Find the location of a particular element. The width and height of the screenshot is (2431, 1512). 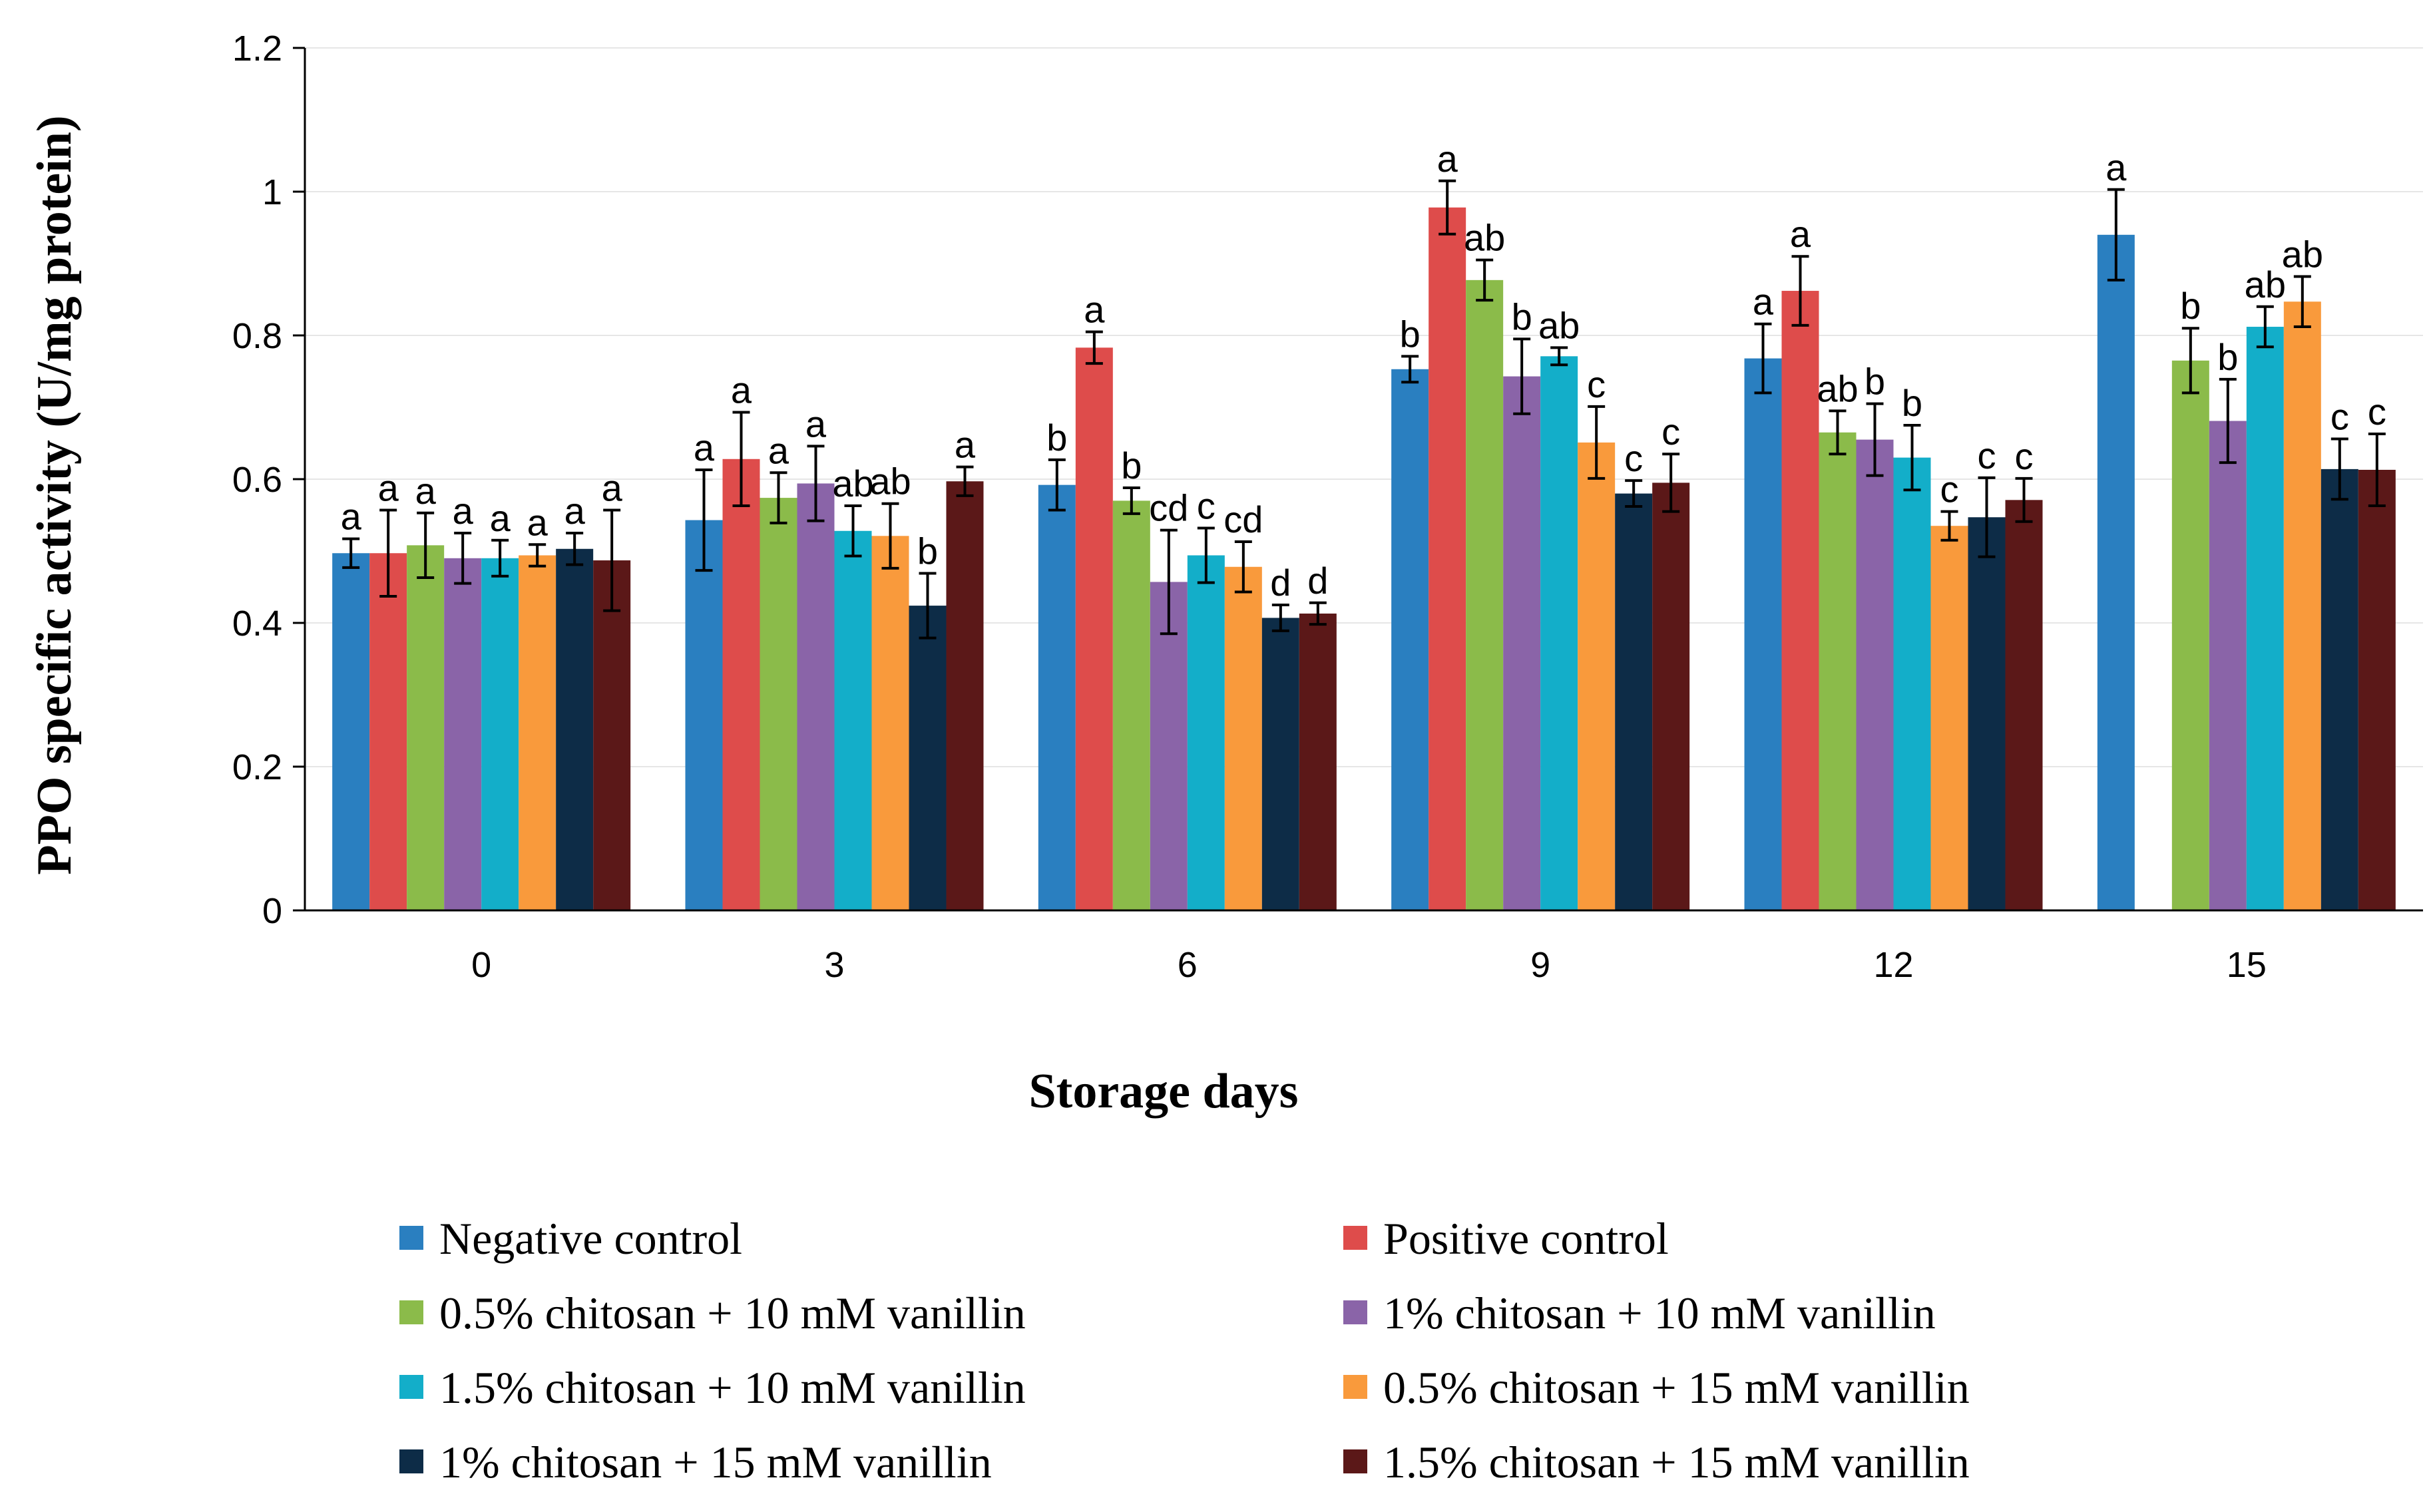

legend-label: 0.5% chitosan + 10 mM vanillin is located at coordinates (732, 1313).